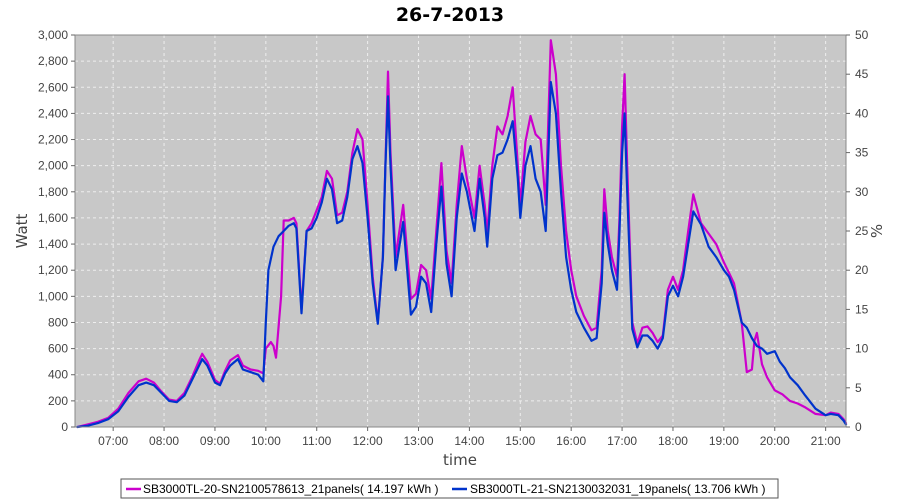 The image size is (900, 500). What do you see at coordinates (164, 441) in the screenshot?
I see `x-tick-label: 08:00` at bounding box center [164, 441].